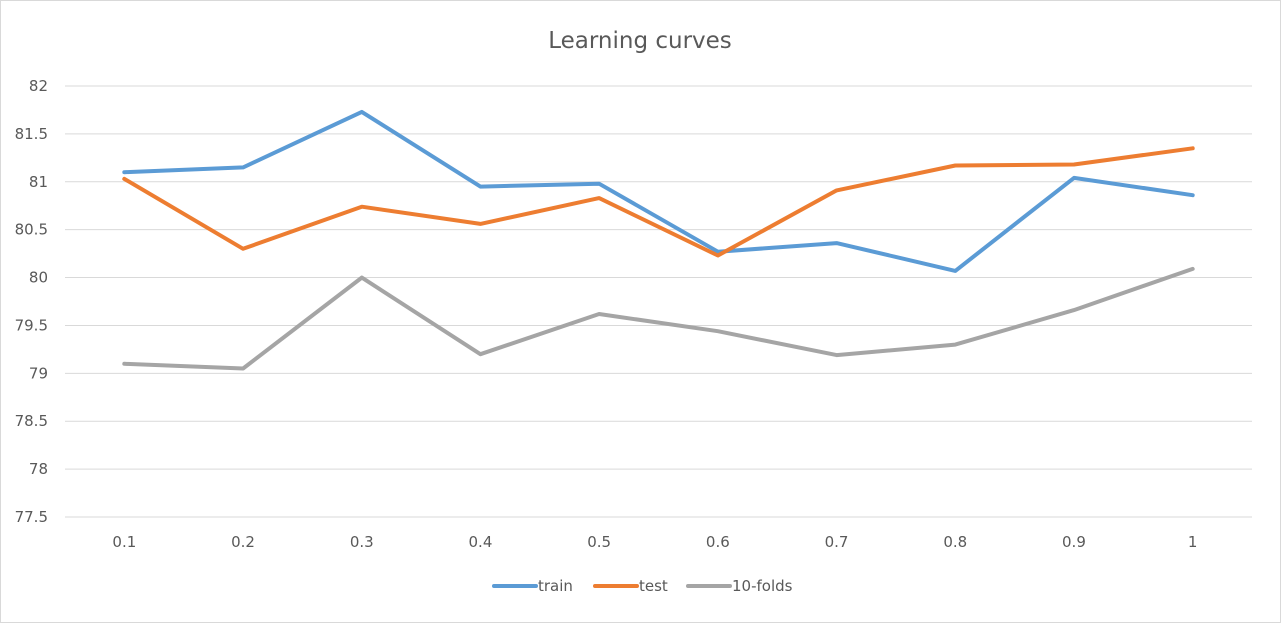 Image resolution: width=1281 pixels, height=623 pixels. I want to click on y-tick-label: 81.5, so click(31, 134).